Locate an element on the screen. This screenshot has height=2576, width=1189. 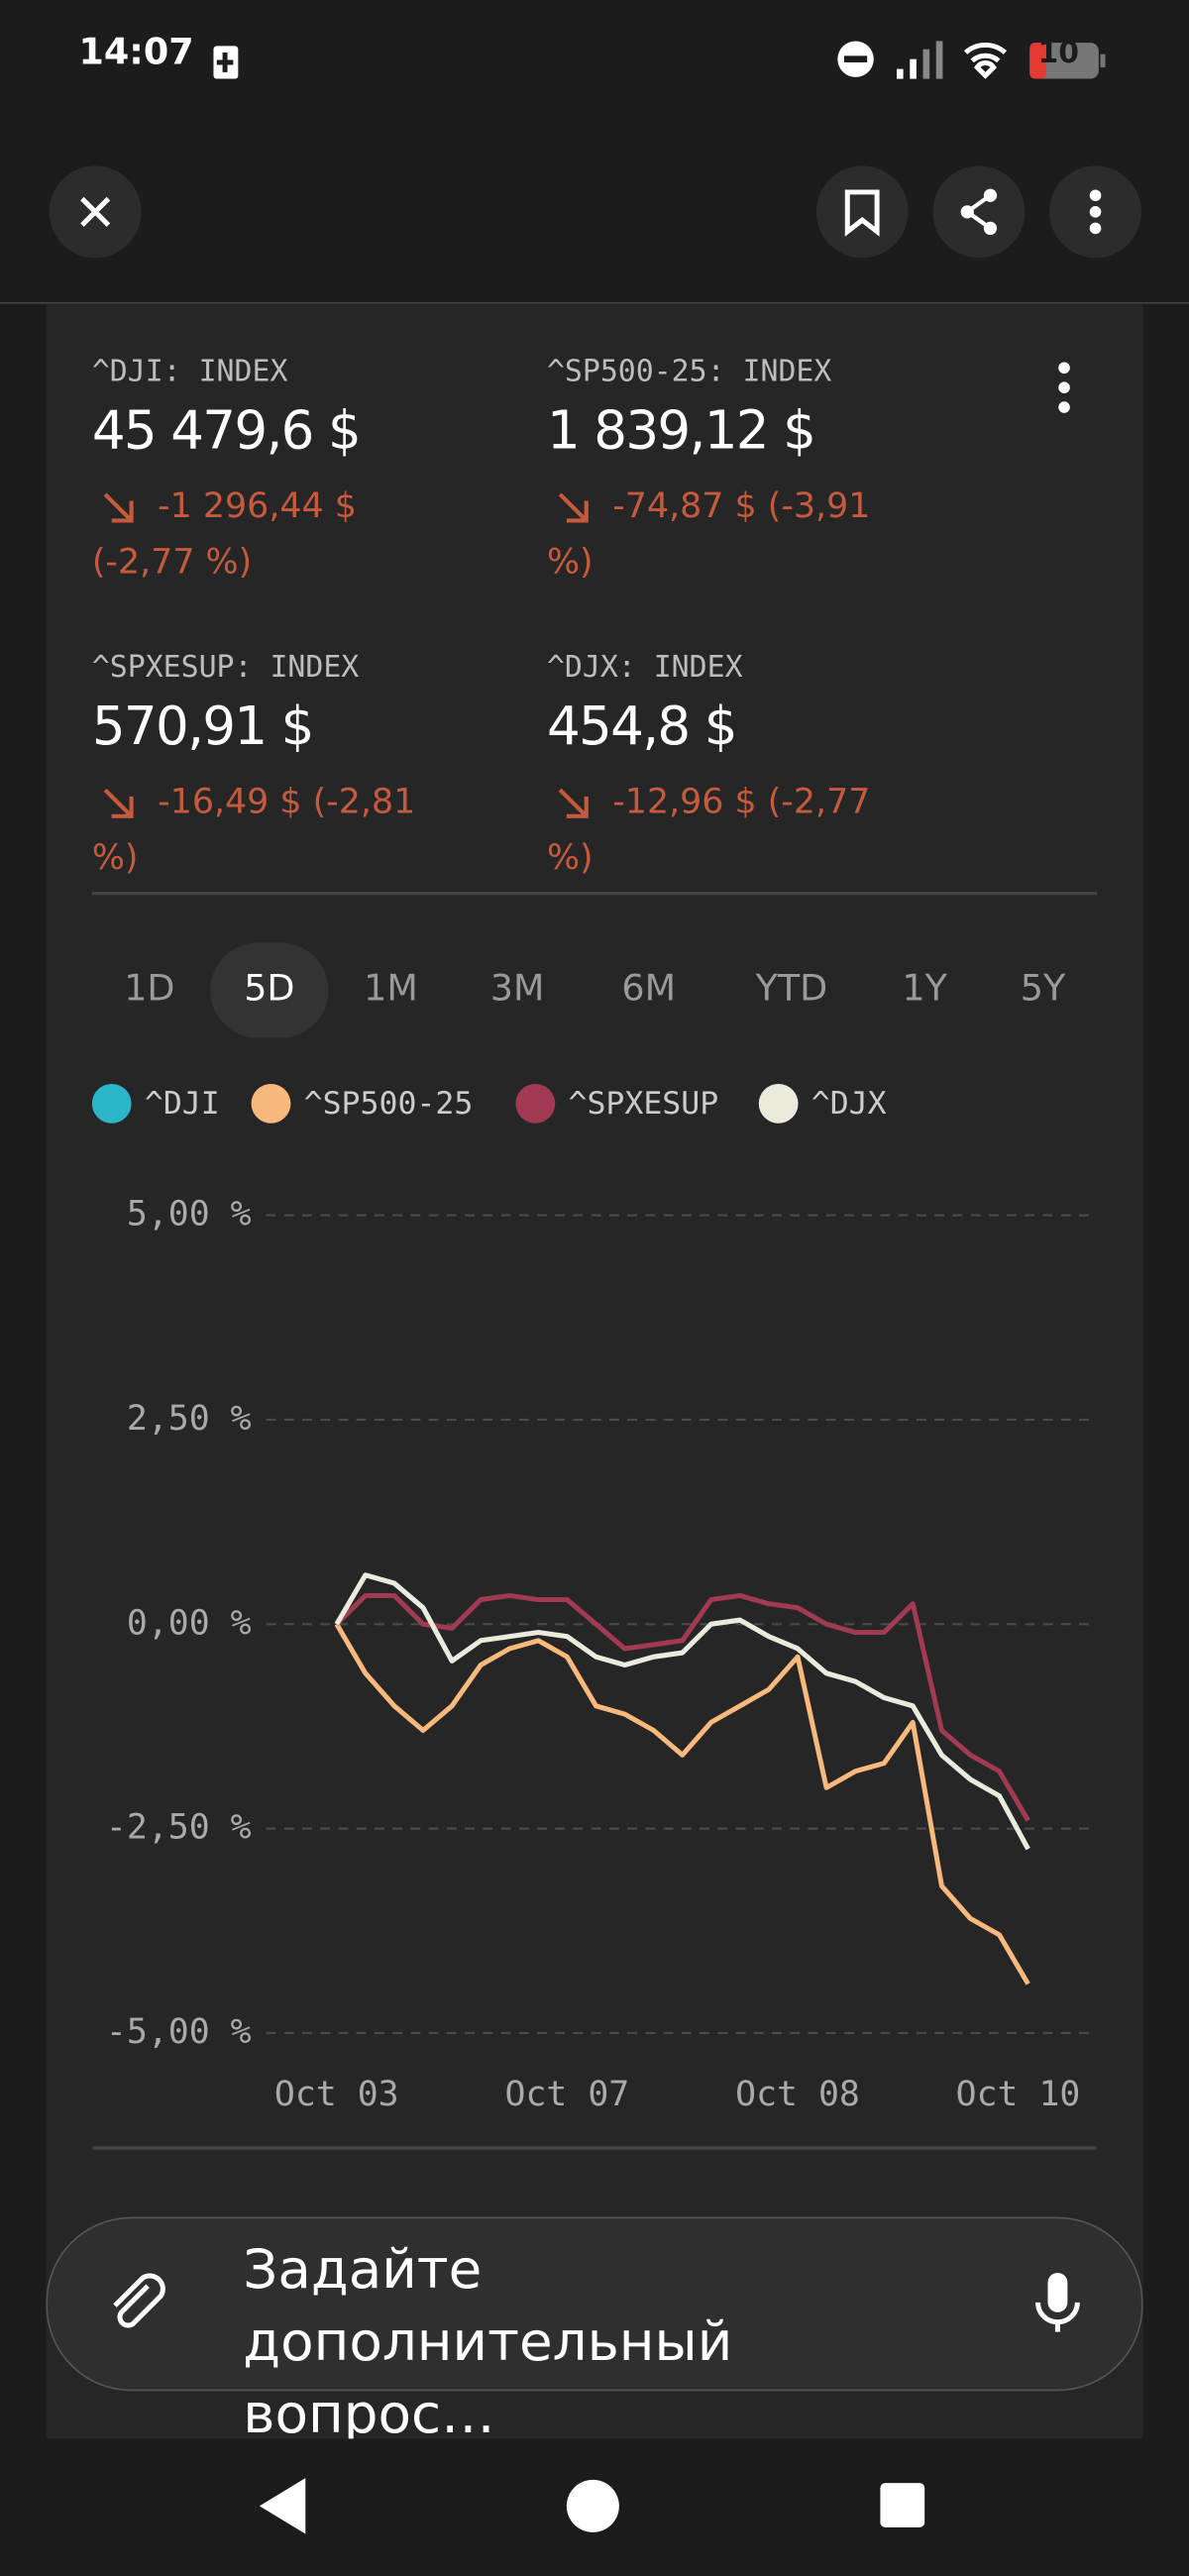
period-tab: 5D is located at coordinates (269, 990).